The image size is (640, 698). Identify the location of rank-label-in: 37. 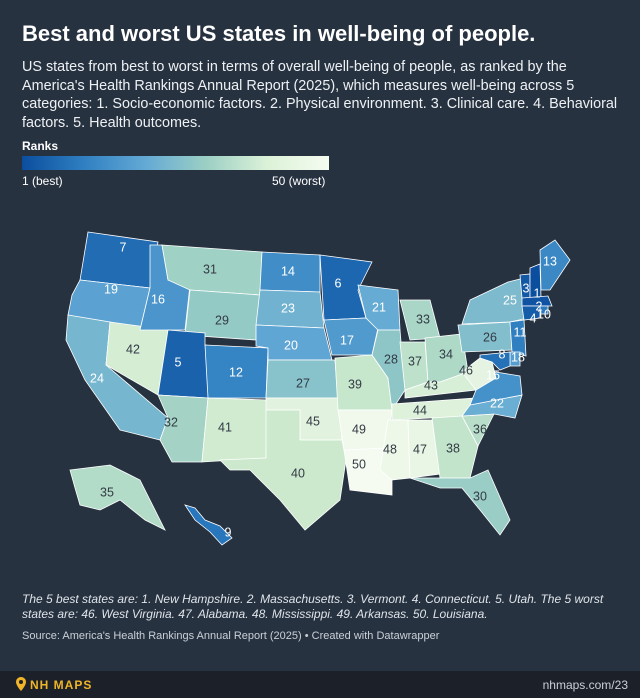
(415, 361).